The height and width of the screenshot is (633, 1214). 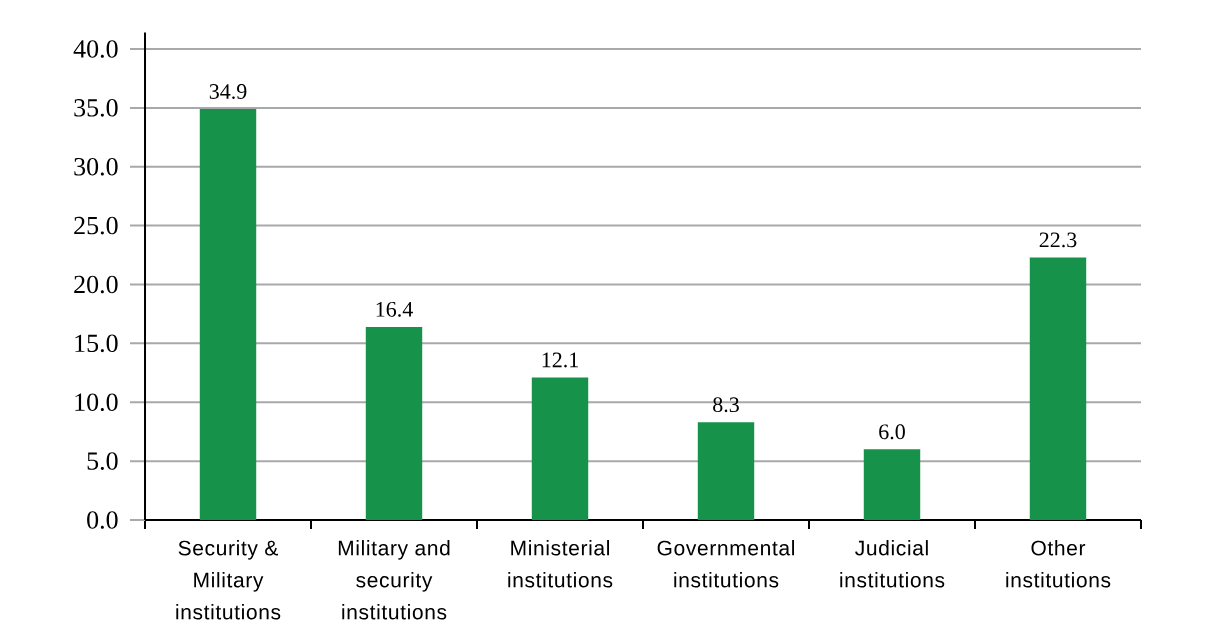 I want to click on y-tick-label: 0.0, so click(x=102, y=520).